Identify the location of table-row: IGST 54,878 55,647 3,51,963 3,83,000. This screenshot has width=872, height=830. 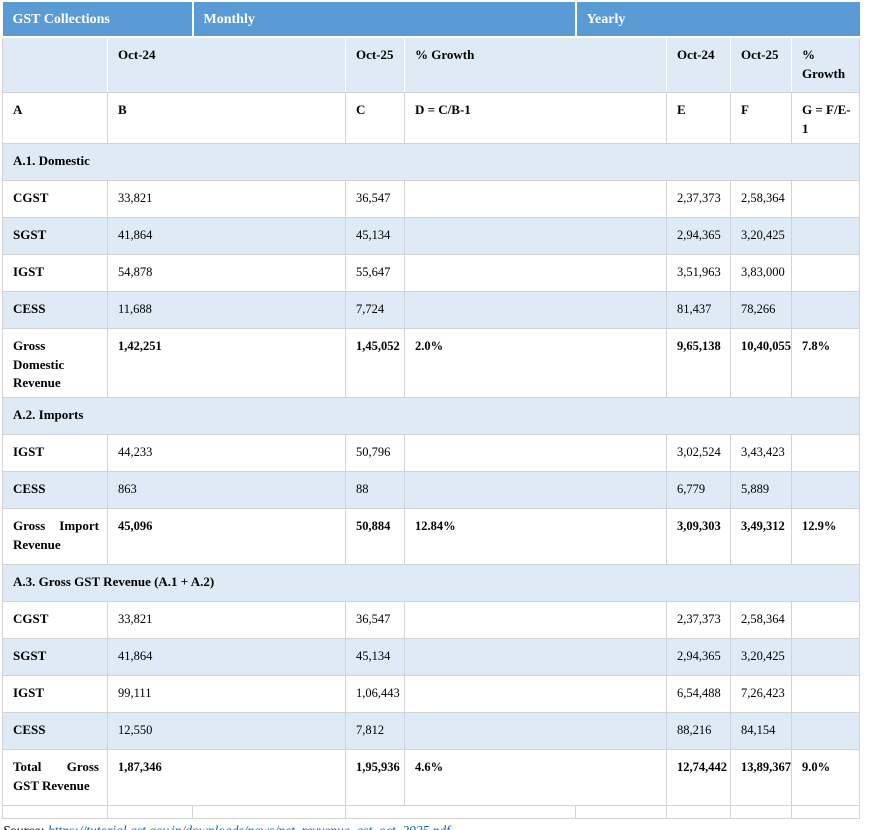
(431, 272).